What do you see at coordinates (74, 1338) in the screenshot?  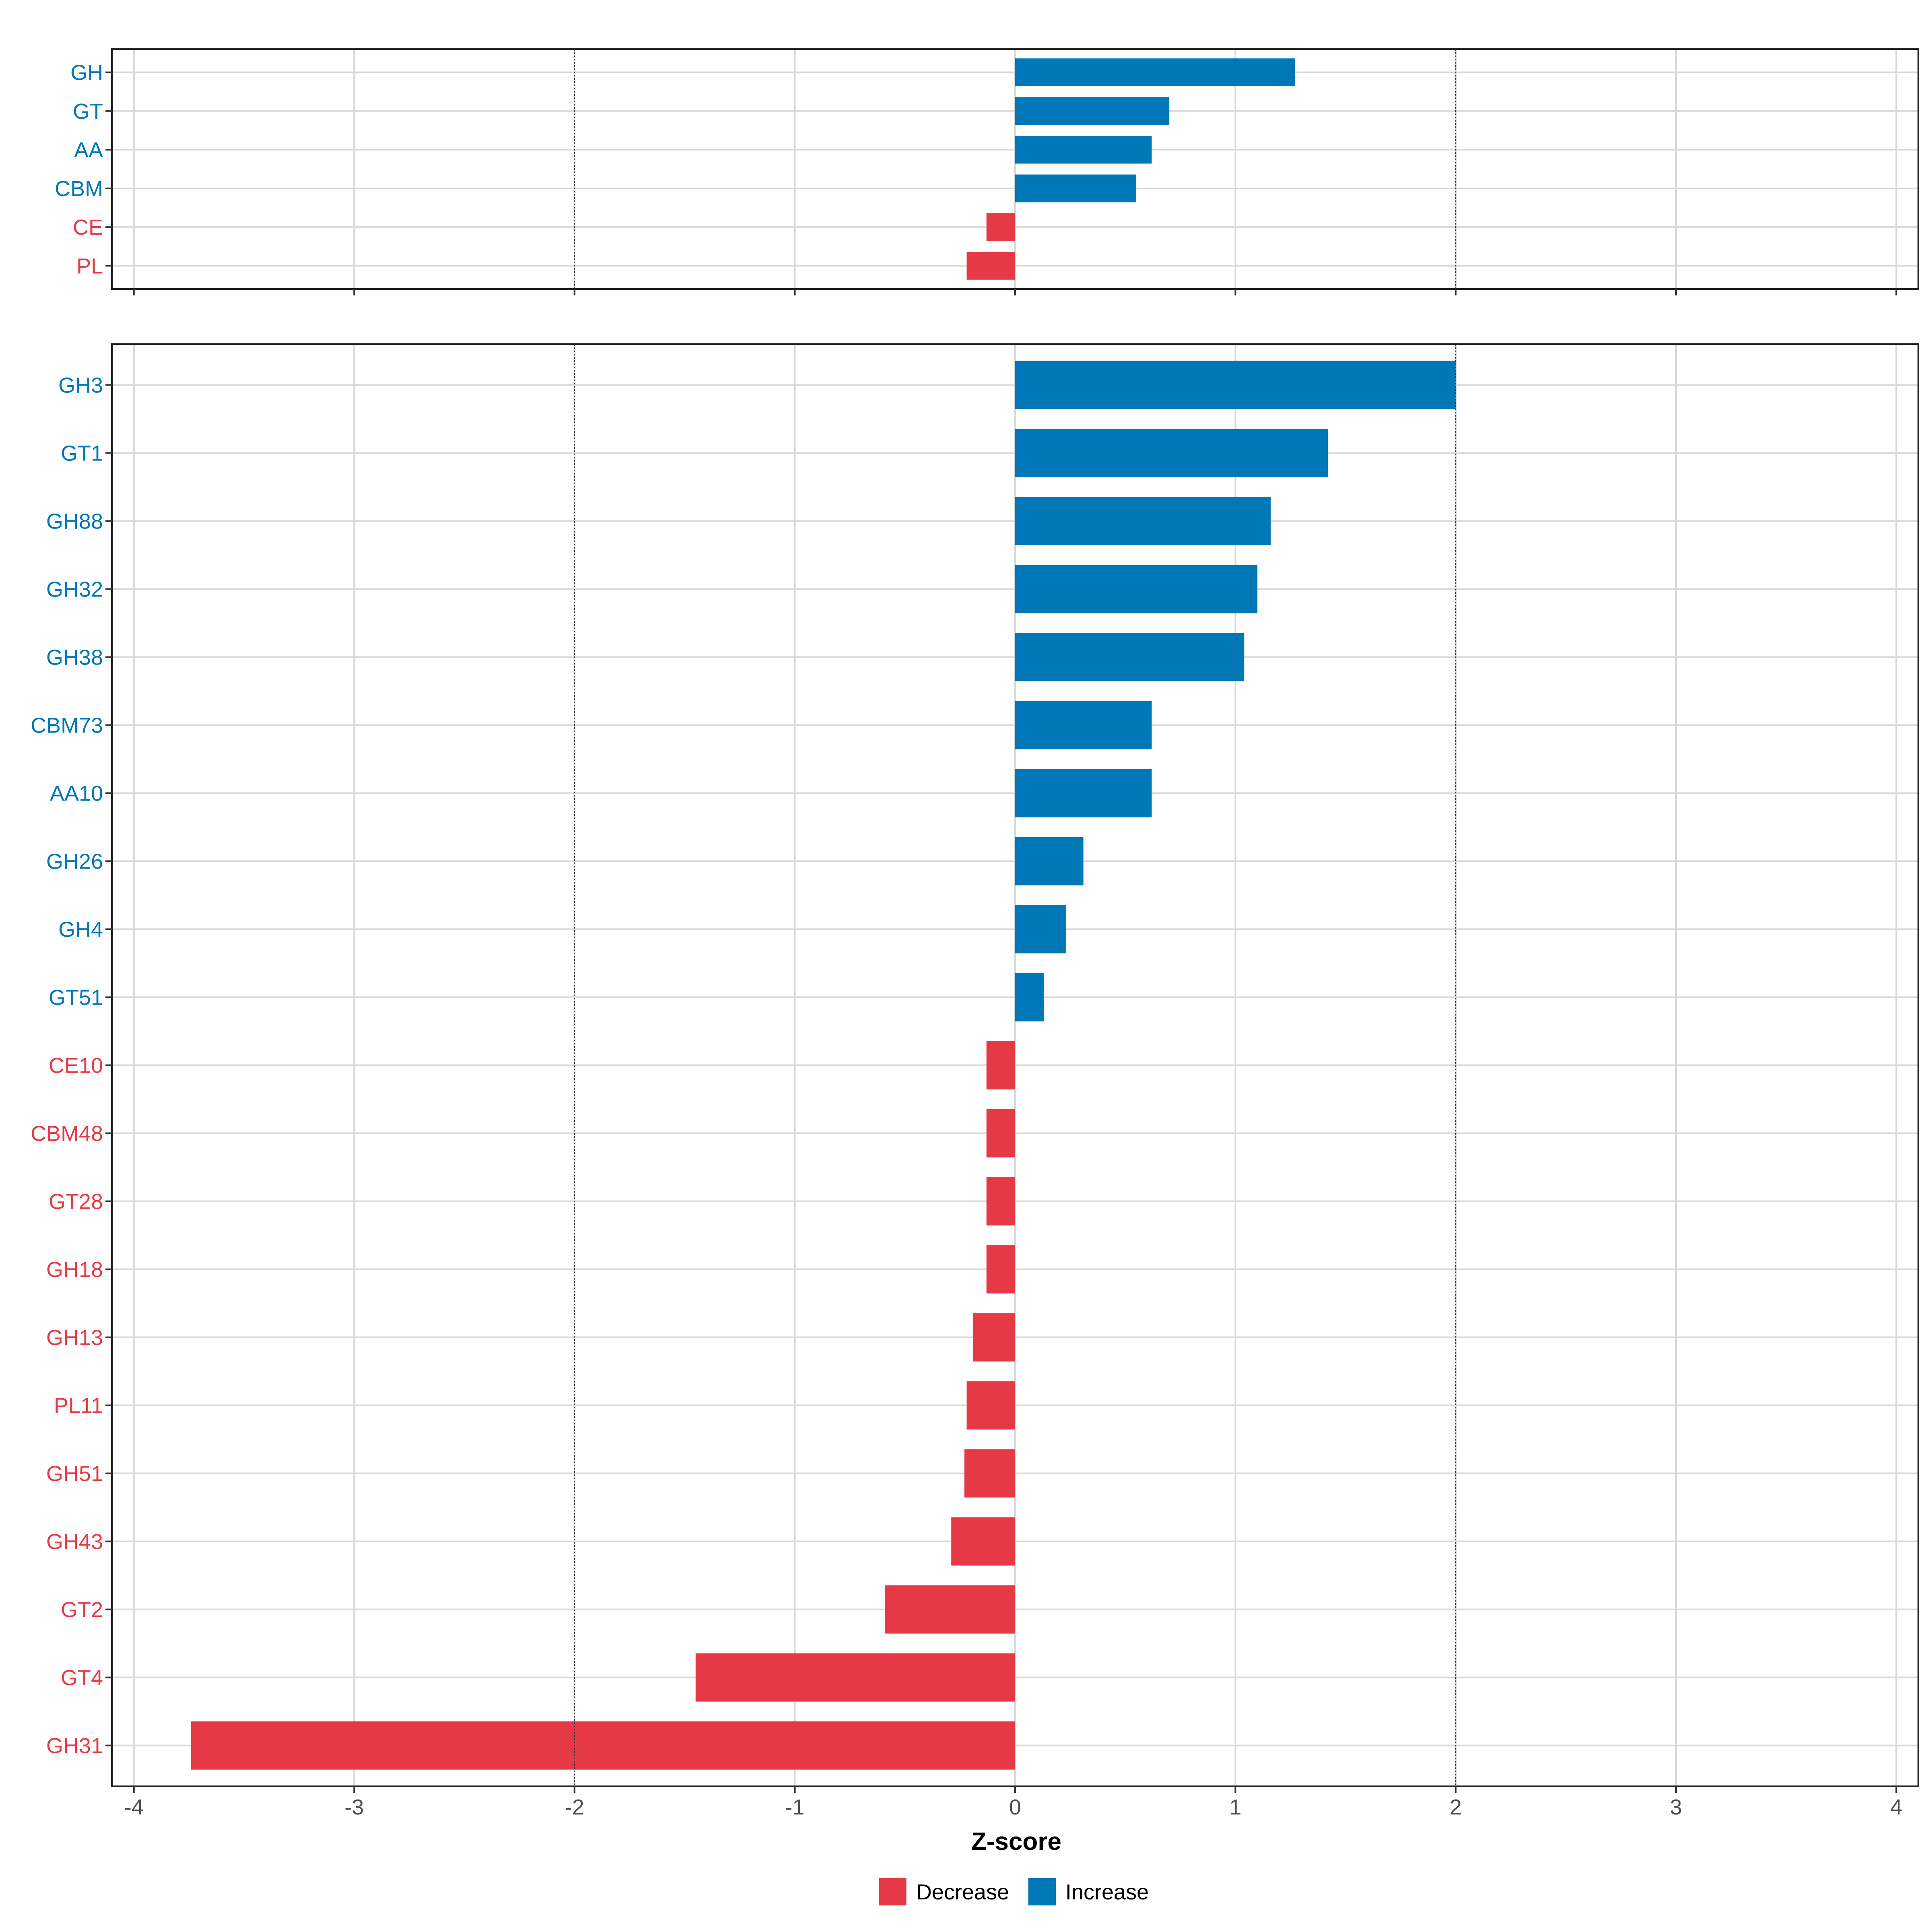 I see `y-tick-label-GH13: GH13` at bounding box center [74, 1338].